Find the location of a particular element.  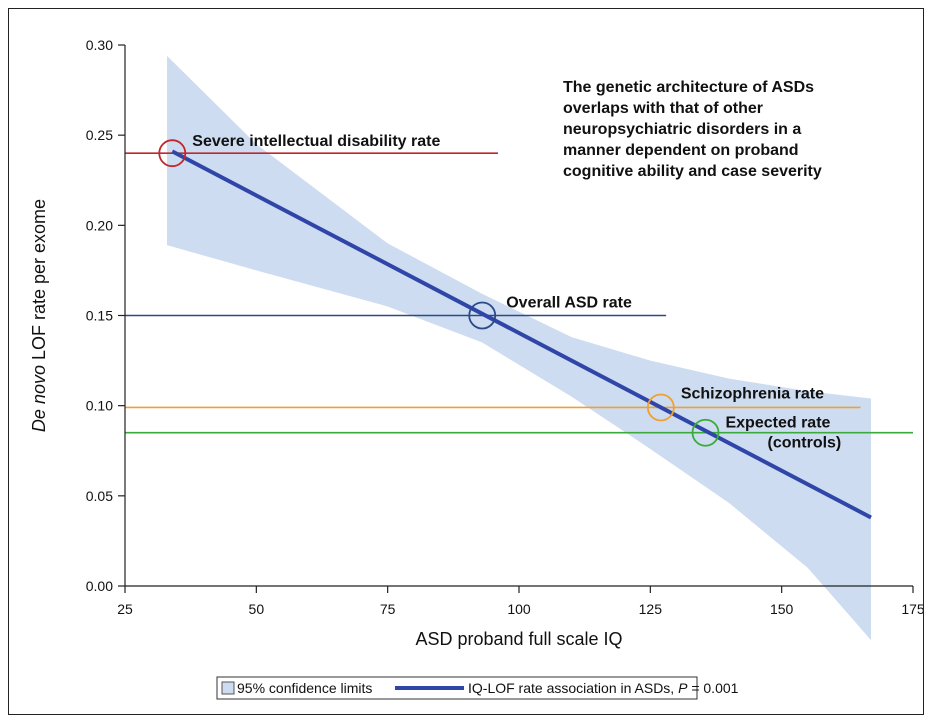

y-axis-title: De novo LOF rate per exome is located at coordinates (39, 315).